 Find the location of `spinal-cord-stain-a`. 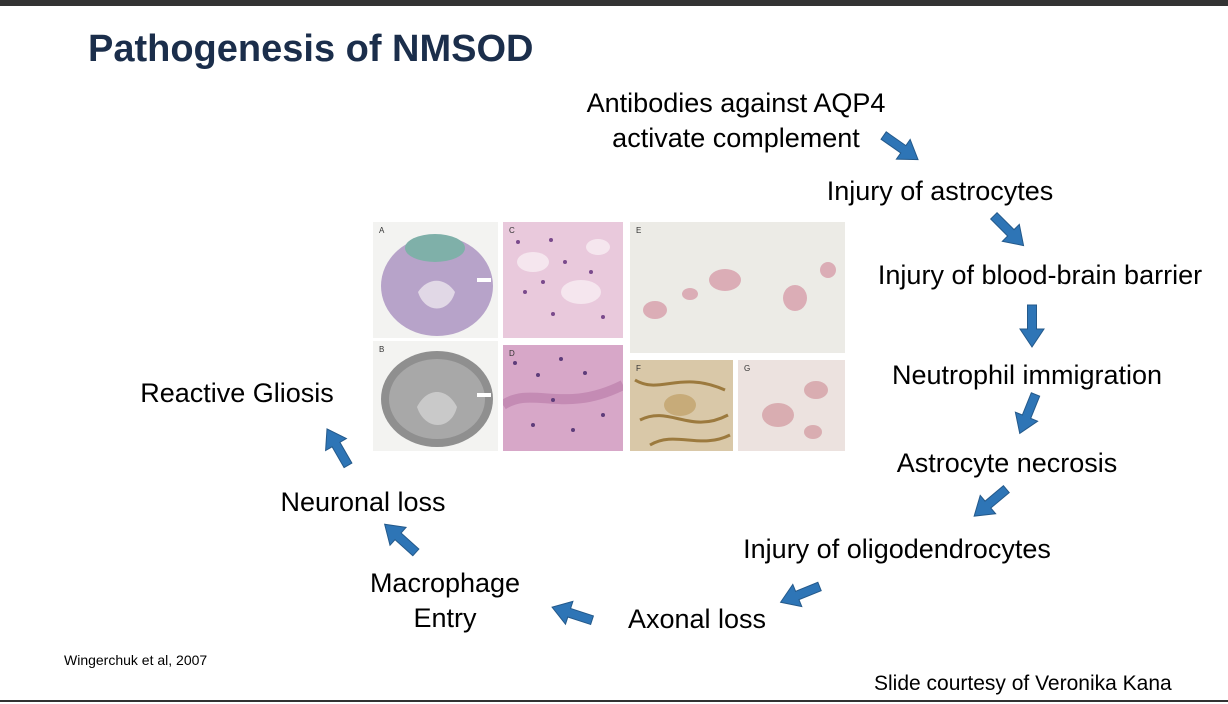

spinal-cord-stain-a is located at coordinates (437, 285).